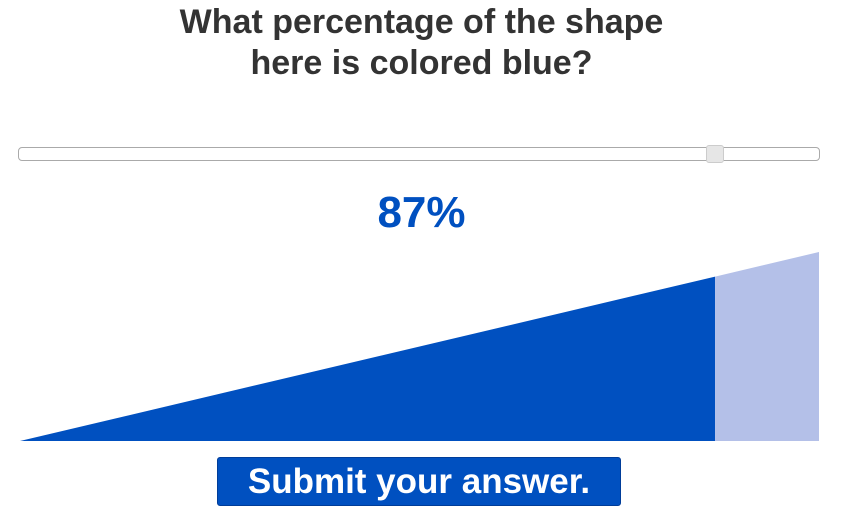 The image size is (843, 520). I want to click on slider-handle, so click(715, 154).